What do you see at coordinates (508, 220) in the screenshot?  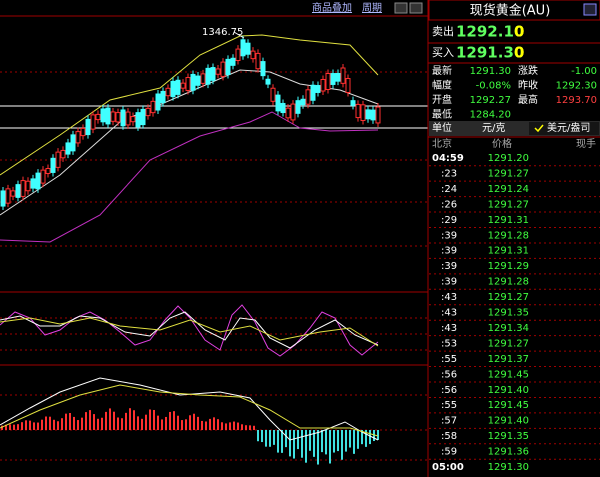 I see `tick-price: 1291.31` at bounding box center [508, 220].